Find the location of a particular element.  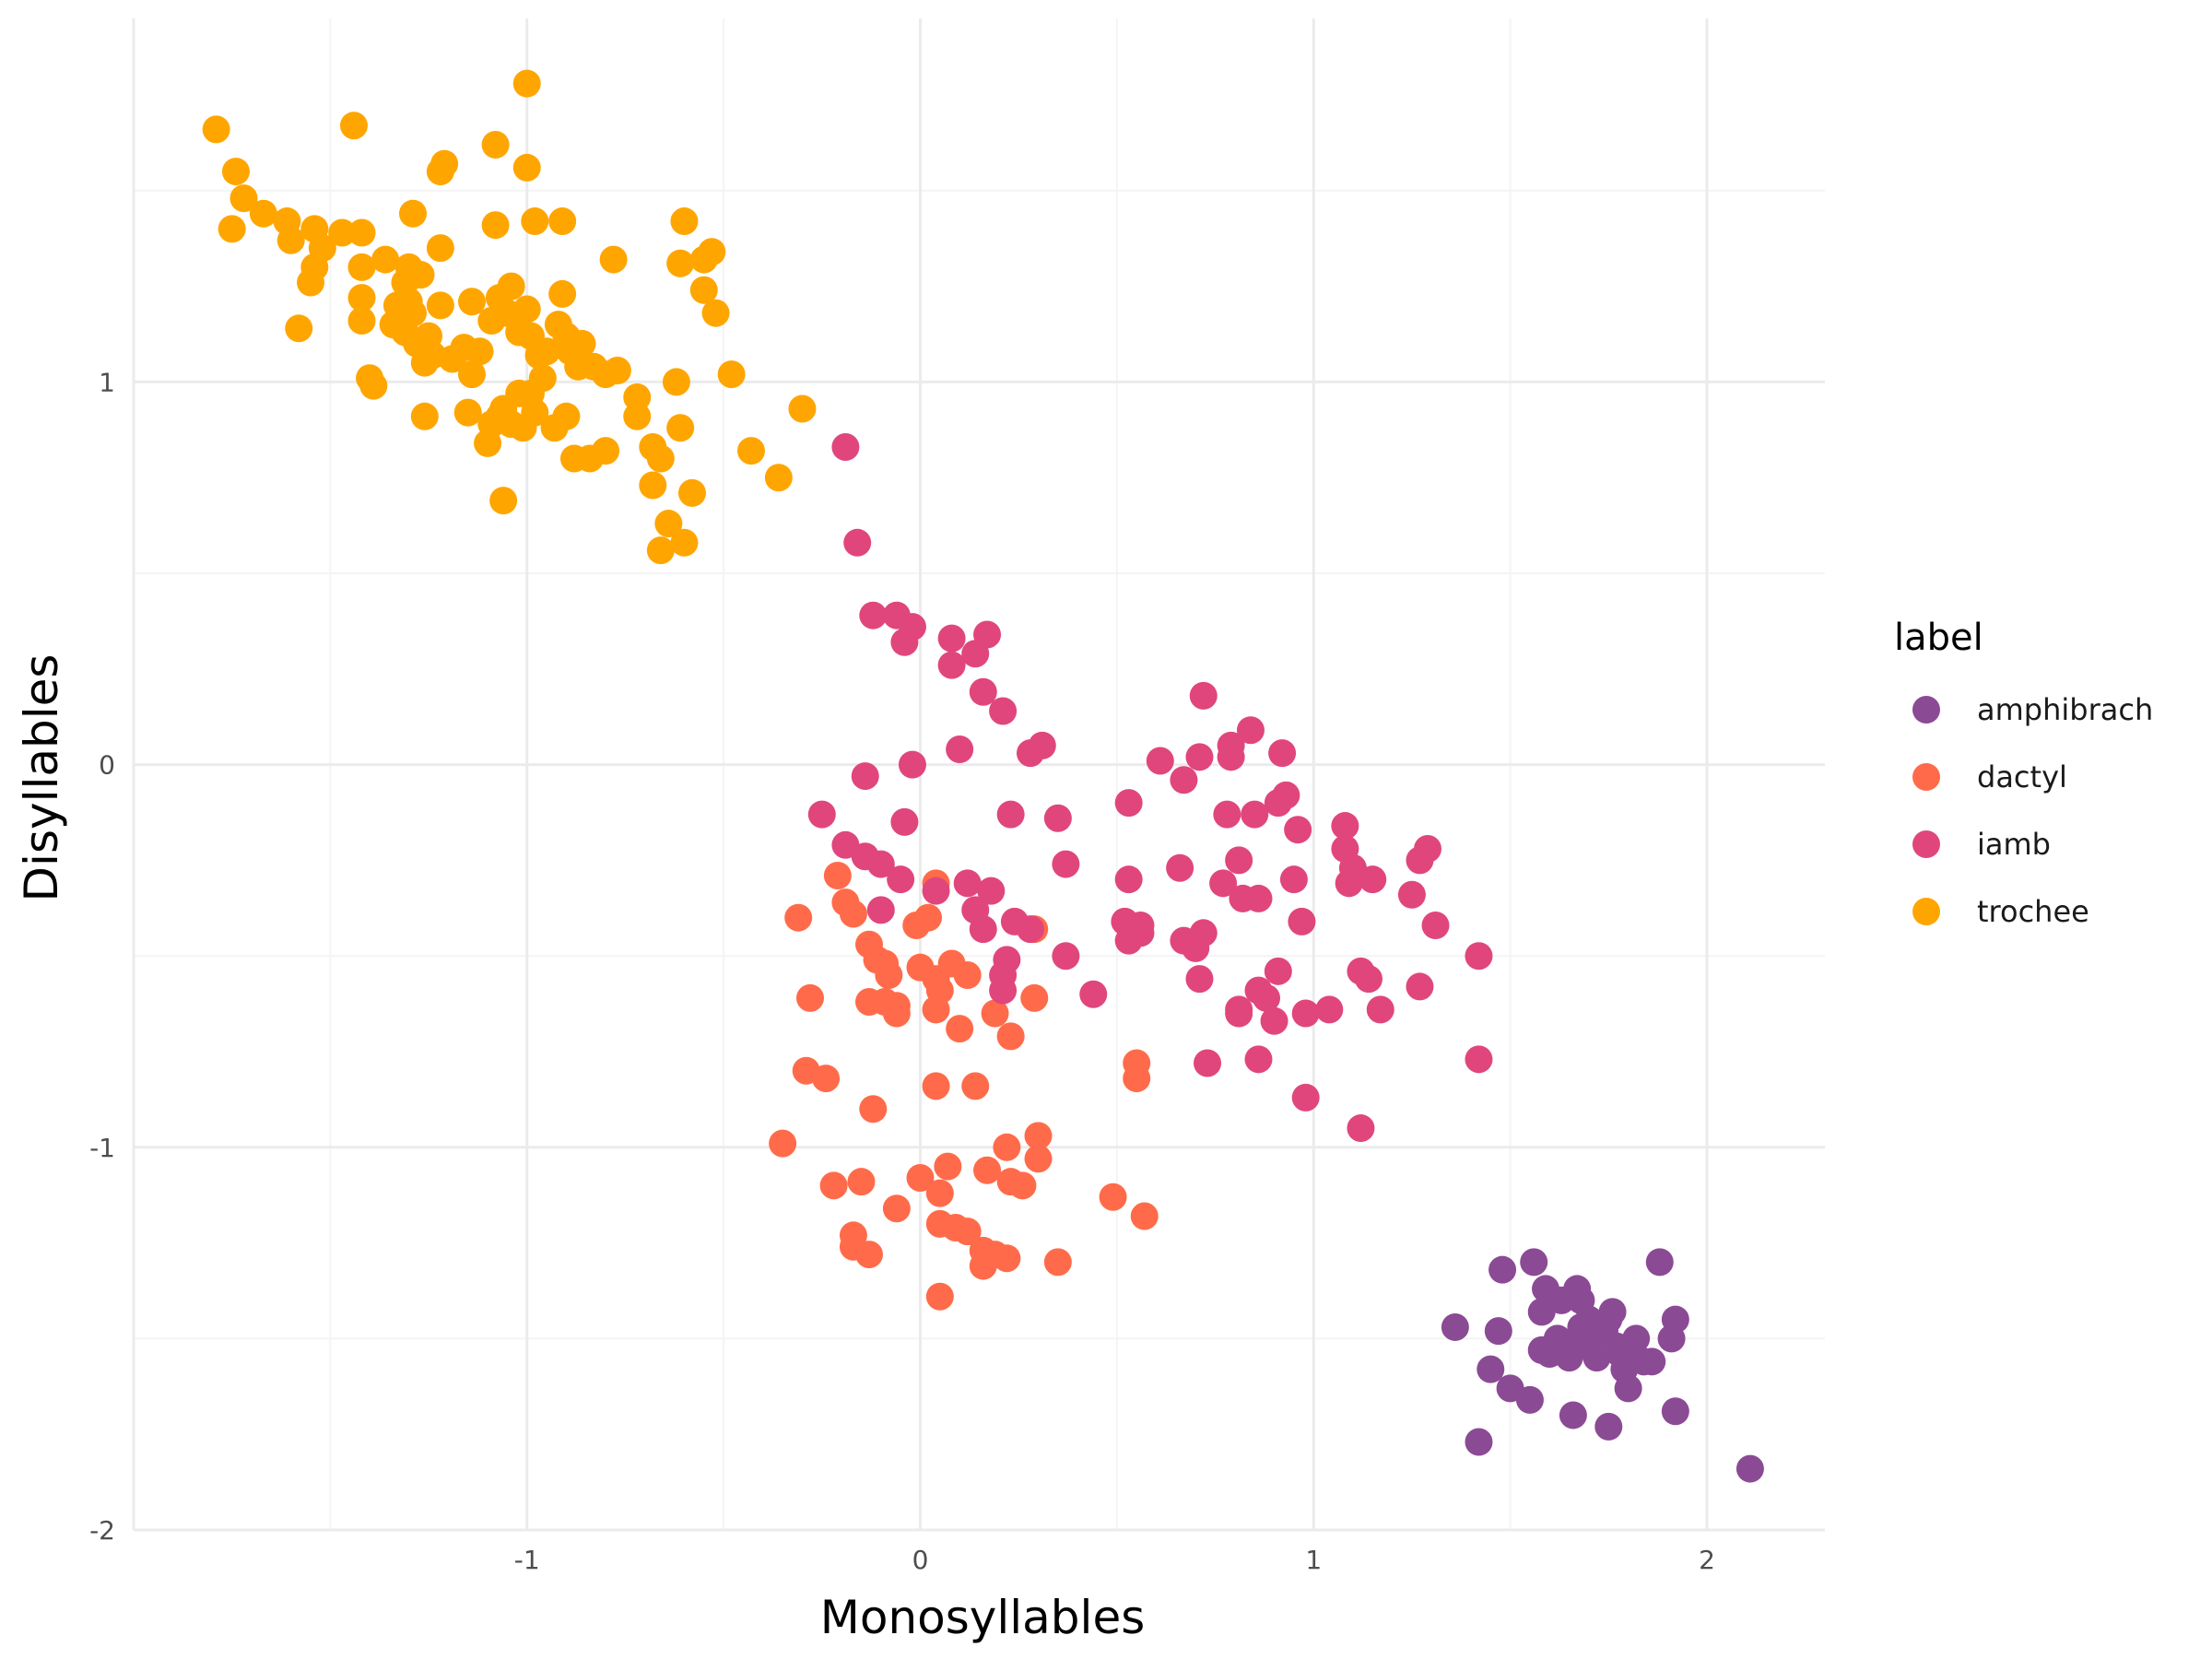

y-tick-label: -1 is located at coordinates (102, 1148).